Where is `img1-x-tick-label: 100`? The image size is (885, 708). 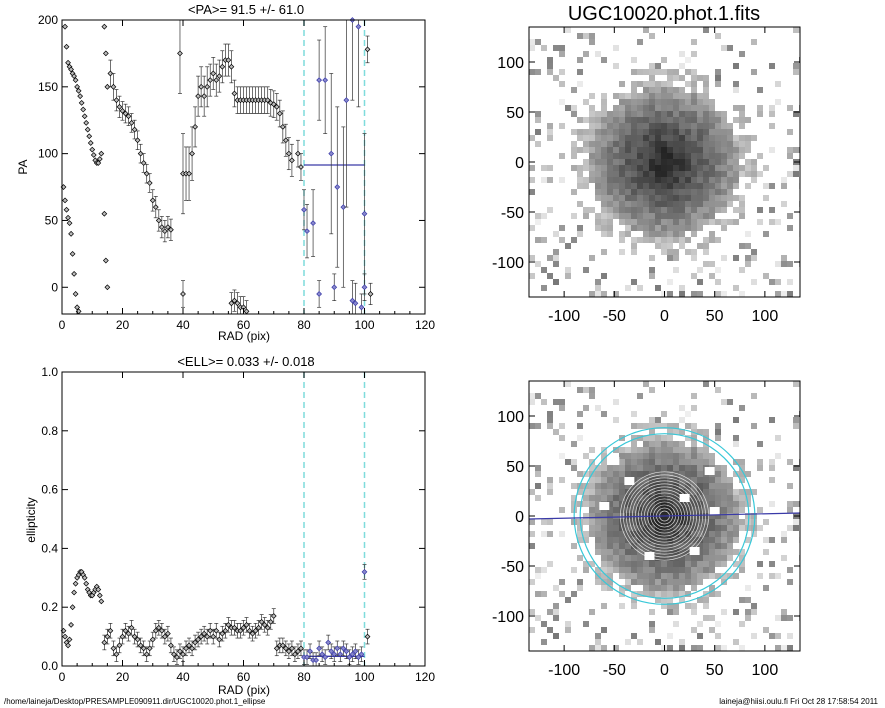
img1-x-tick-label: 100 is located at coordinates (765, 316).